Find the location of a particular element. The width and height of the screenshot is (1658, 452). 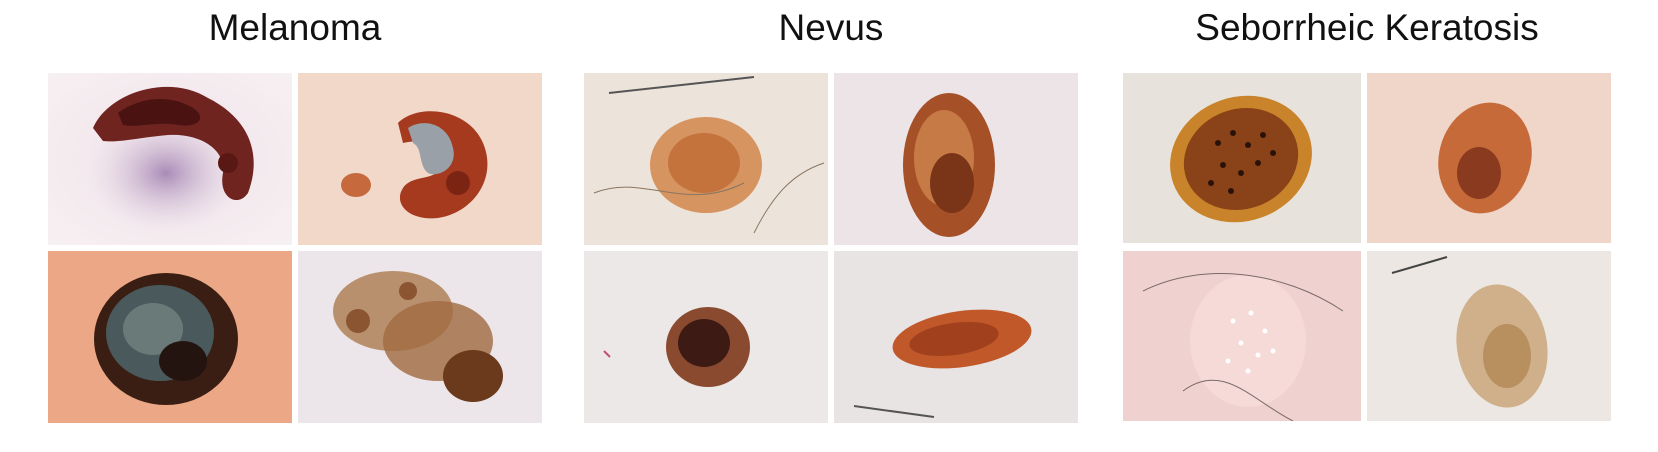

nevus-title: Nevus is located at coordinates (831, 27).